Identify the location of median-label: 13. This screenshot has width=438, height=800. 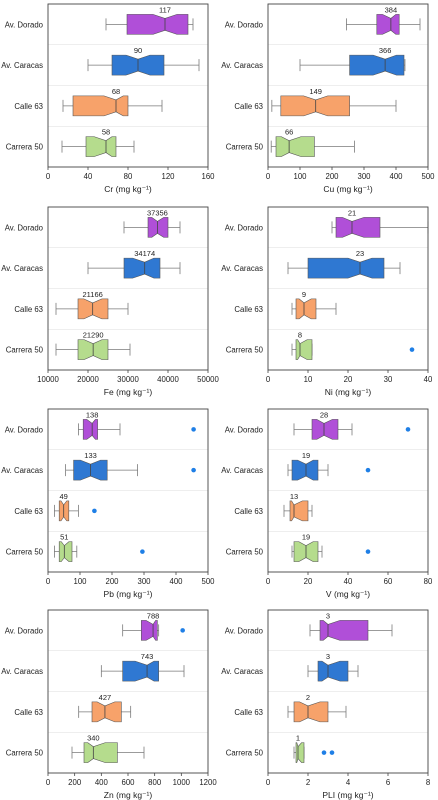
(294, 496).